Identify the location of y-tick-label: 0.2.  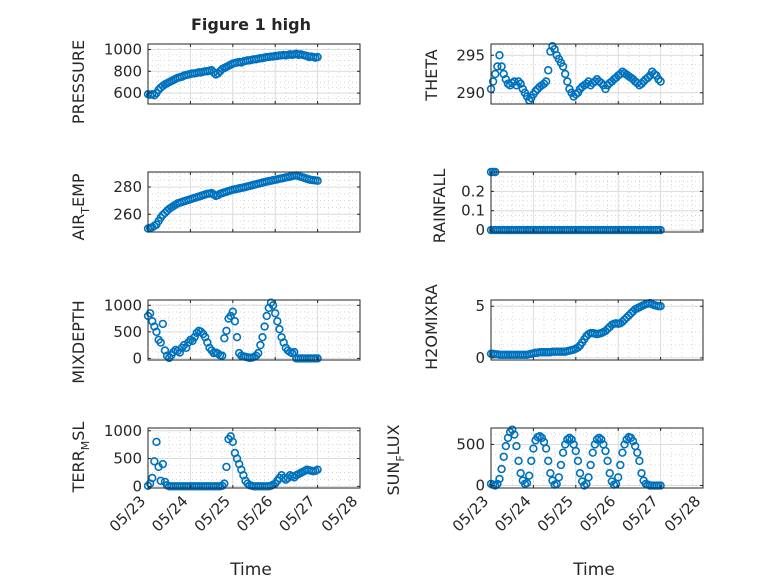
(473, 191).